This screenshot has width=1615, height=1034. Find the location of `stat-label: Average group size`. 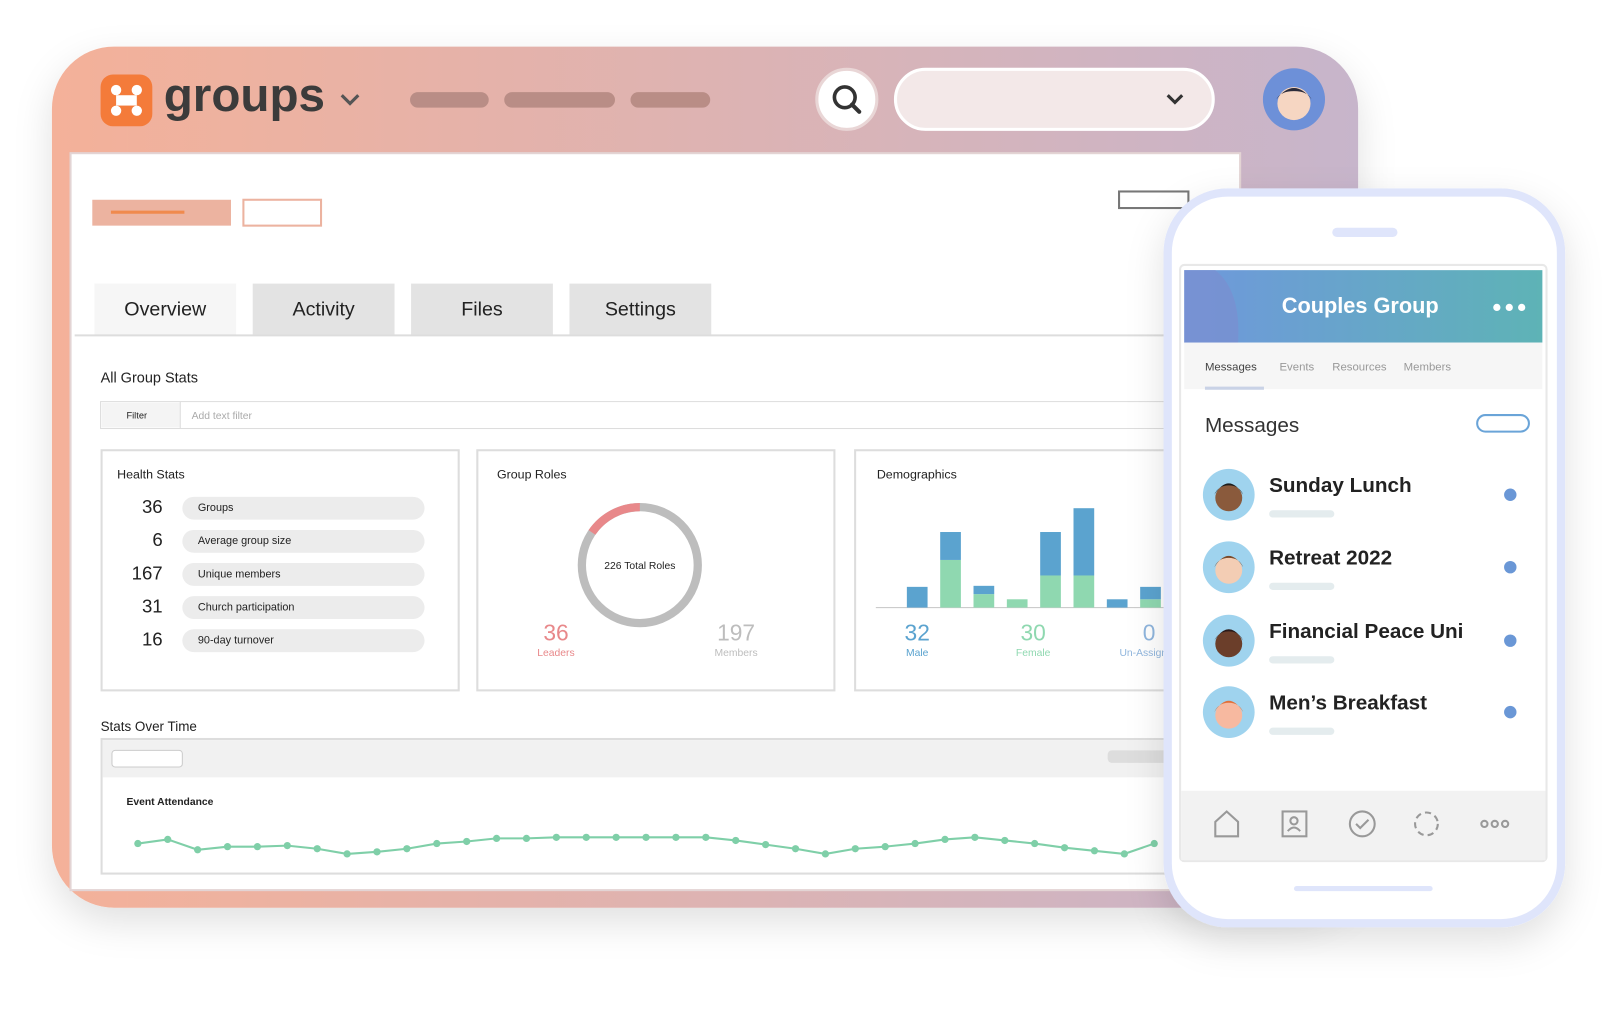

stat-label: Average group size is located at coordinates (244, 541).